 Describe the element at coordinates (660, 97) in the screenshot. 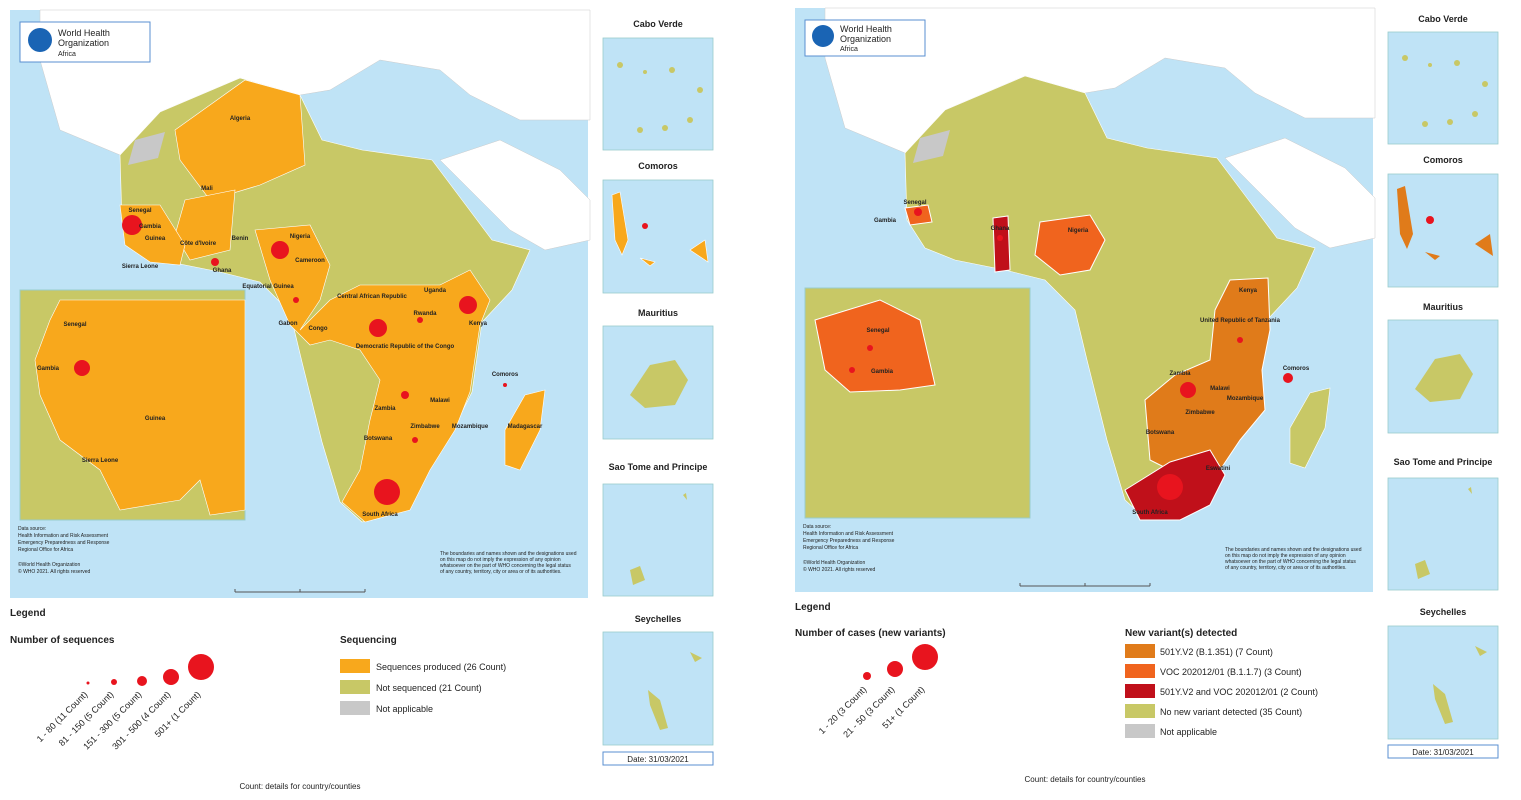

I see `islands` at that location.